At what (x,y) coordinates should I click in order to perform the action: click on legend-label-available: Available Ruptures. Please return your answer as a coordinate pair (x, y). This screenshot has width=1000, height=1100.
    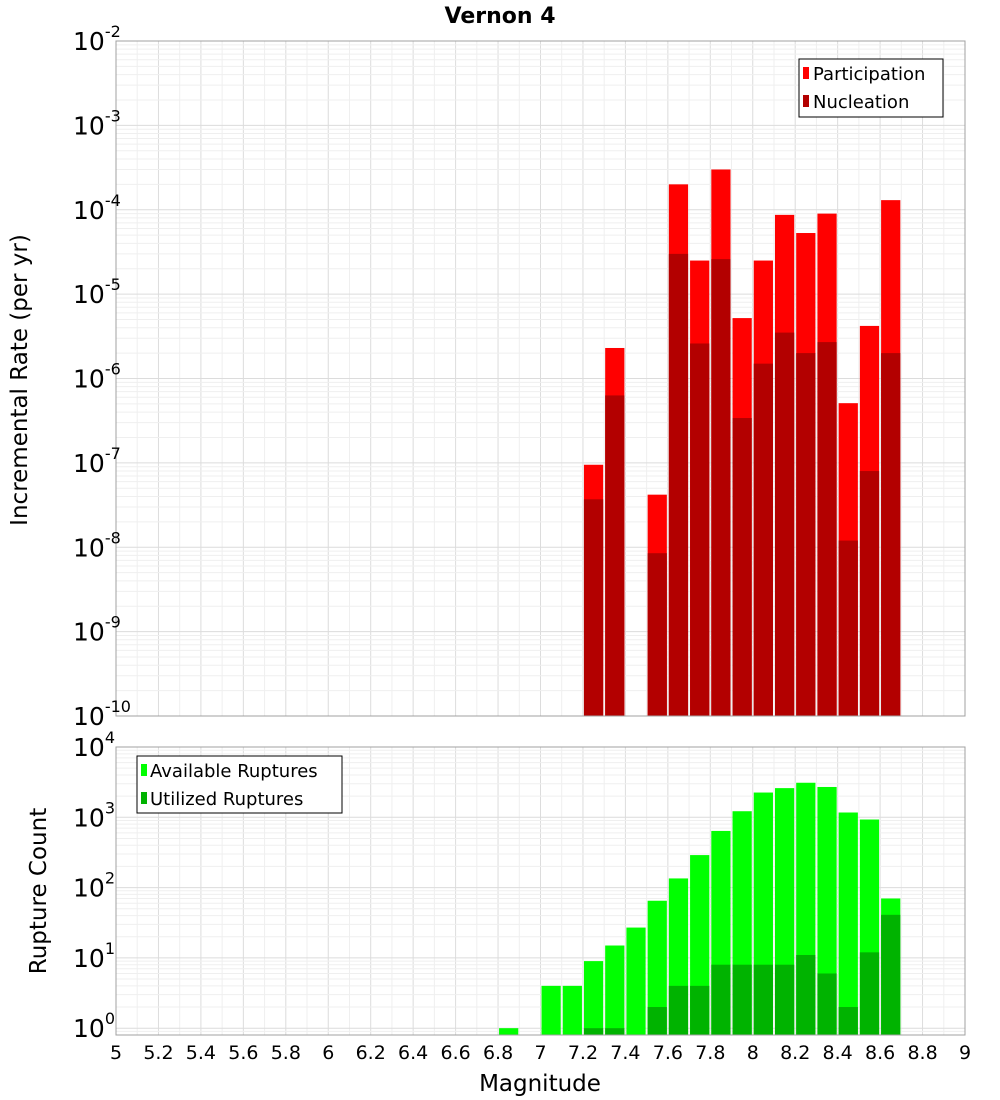
    Looking at the image, I should click on (234, 771).